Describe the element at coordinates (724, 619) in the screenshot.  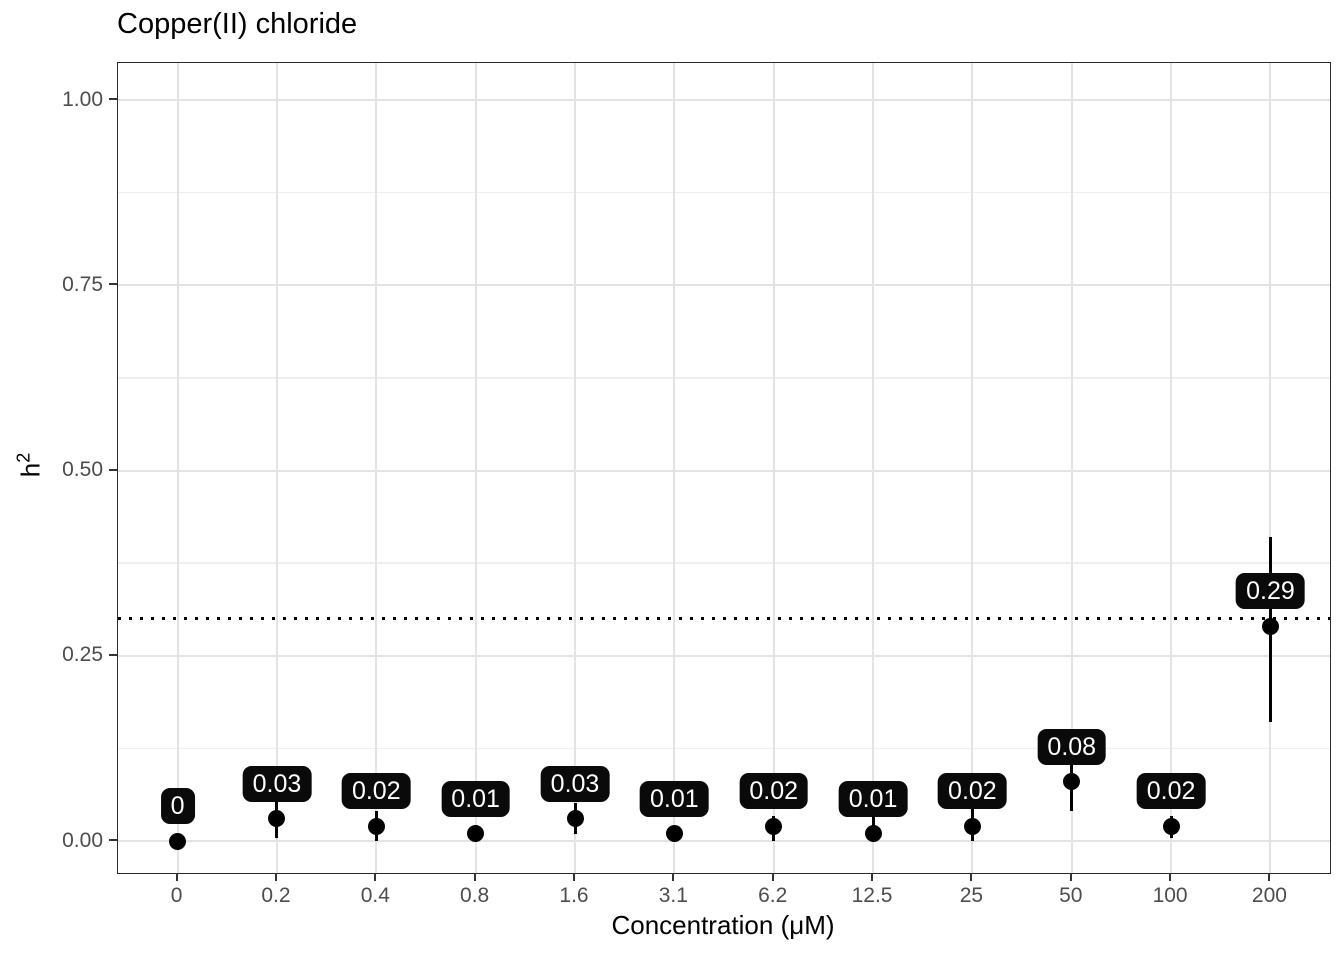
I see `reference-line` at that location.